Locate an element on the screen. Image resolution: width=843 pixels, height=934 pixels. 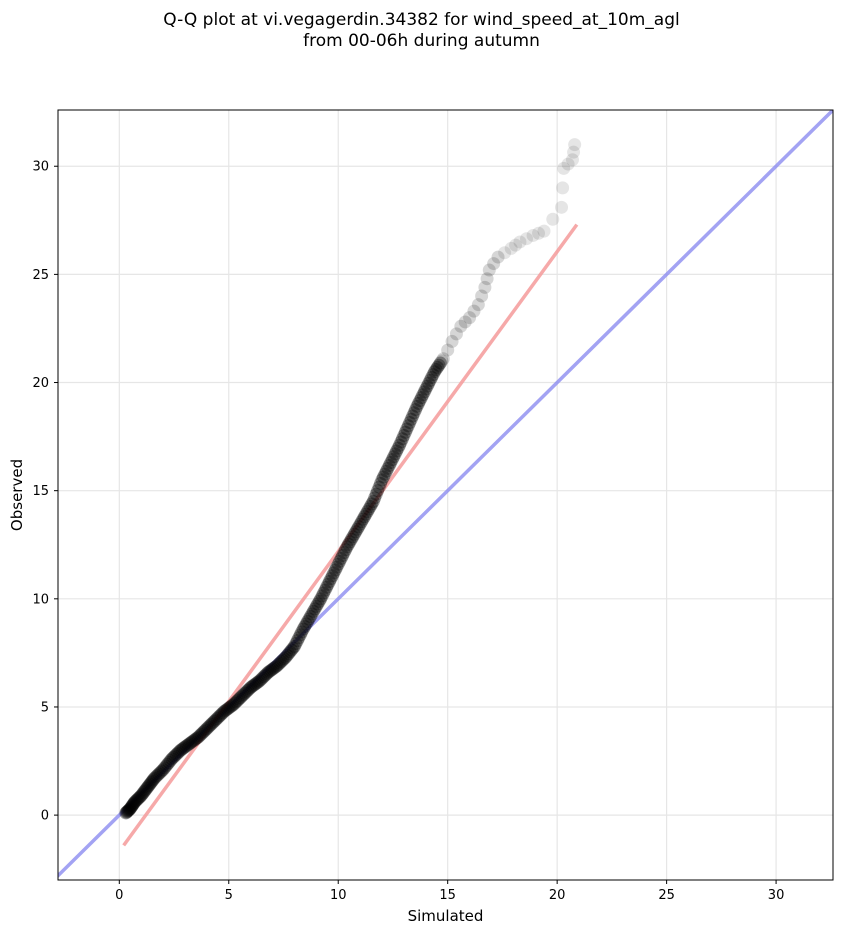
chart-title-line2: from 00-06h during autumn is located at coordinates (421, 41).